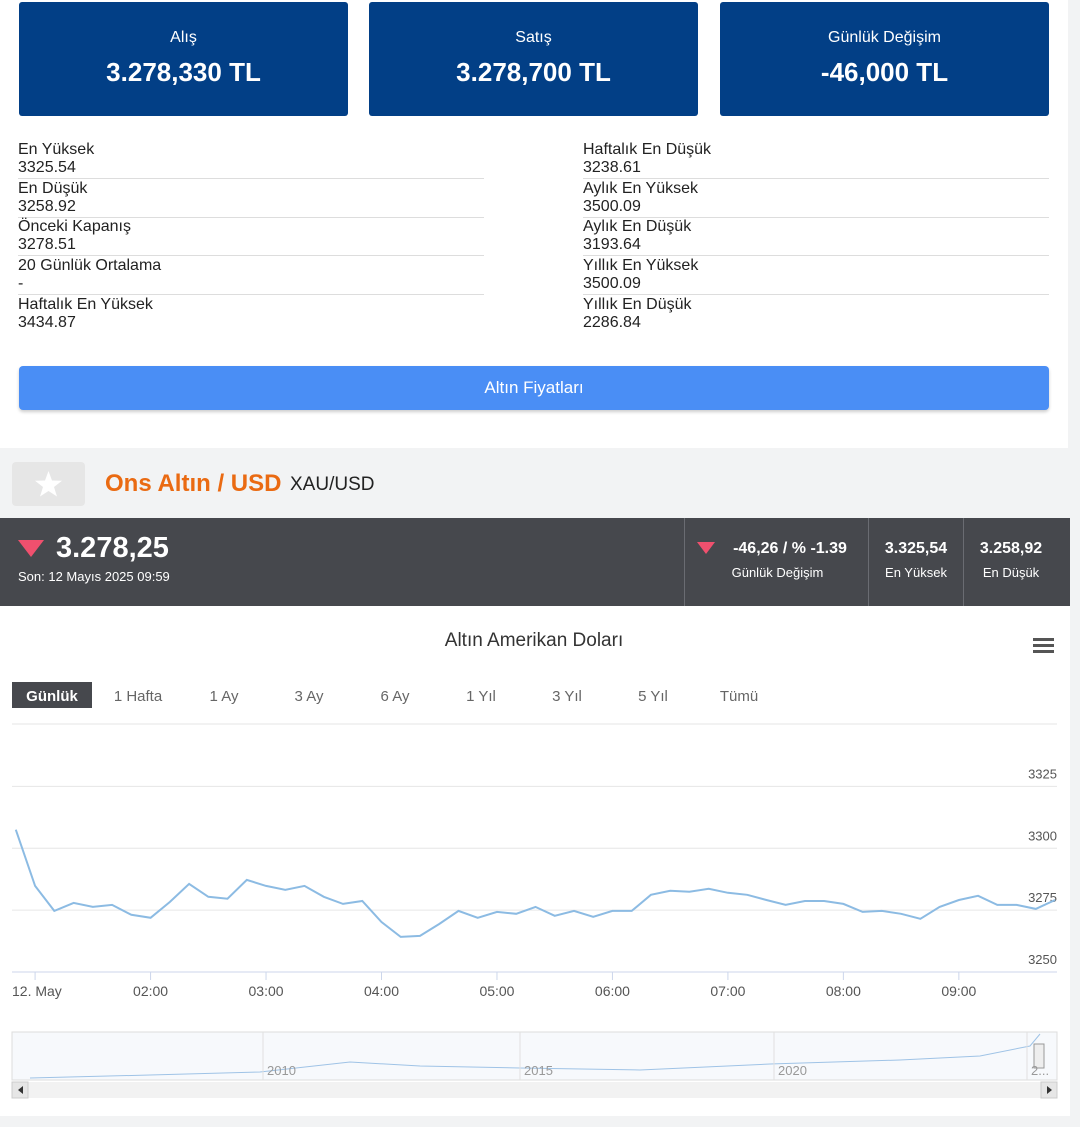 The image size is (1080, 1127). I want to click on navigator-label: 2020, so click(792, 1070).